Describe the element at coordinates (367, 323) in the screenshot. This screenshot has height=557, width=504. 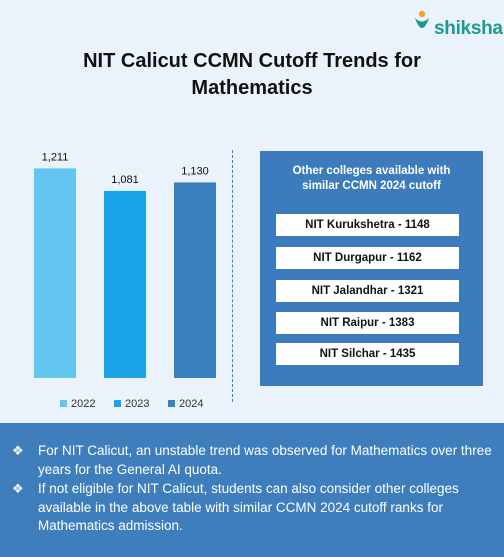
I see `college-item: NIT Raipur - 1383` at that location.